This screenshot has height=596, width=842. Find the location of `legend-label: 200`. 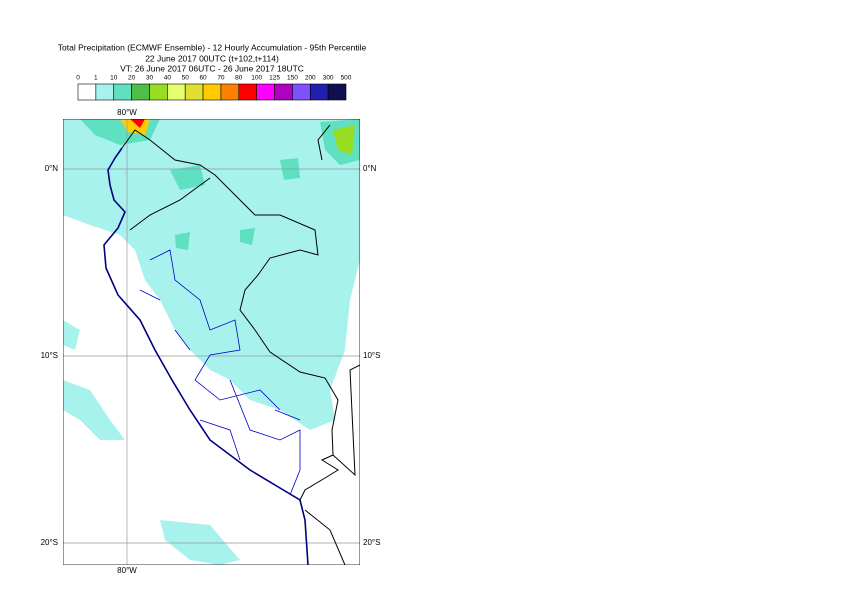

legend-label: 200 is located at coordinates (310, 78).